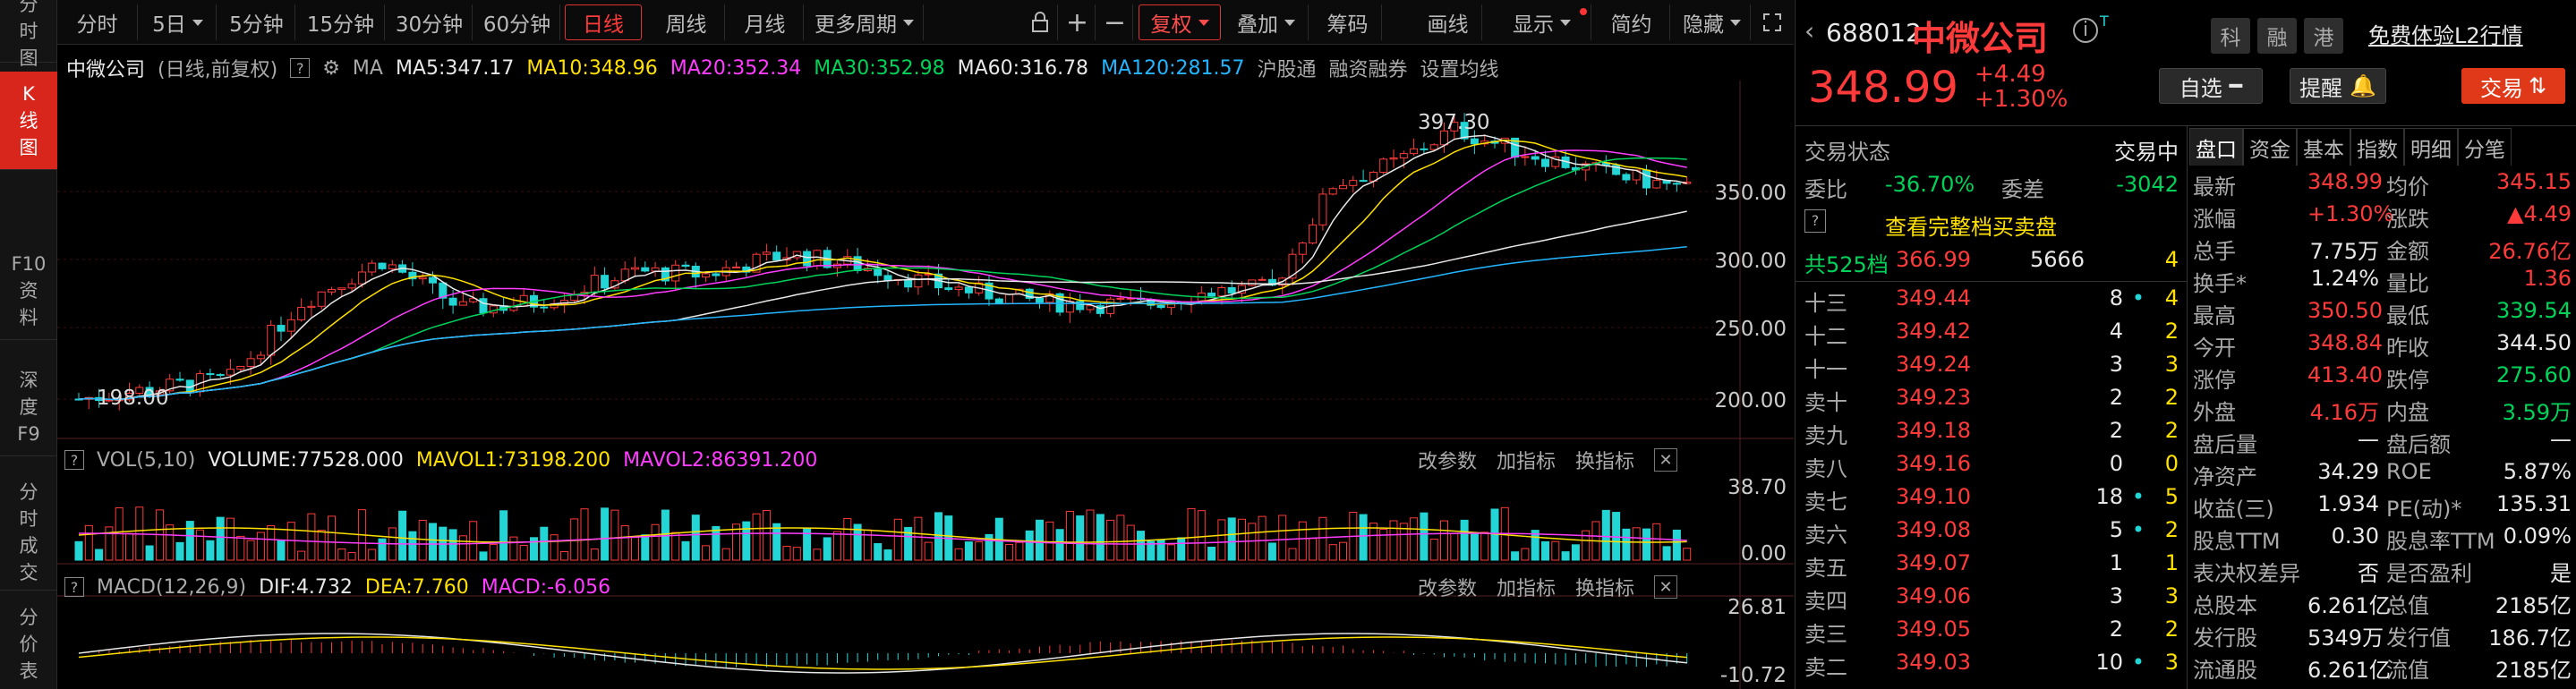  I want to click on period-daily: 日线, so click(603, 22).